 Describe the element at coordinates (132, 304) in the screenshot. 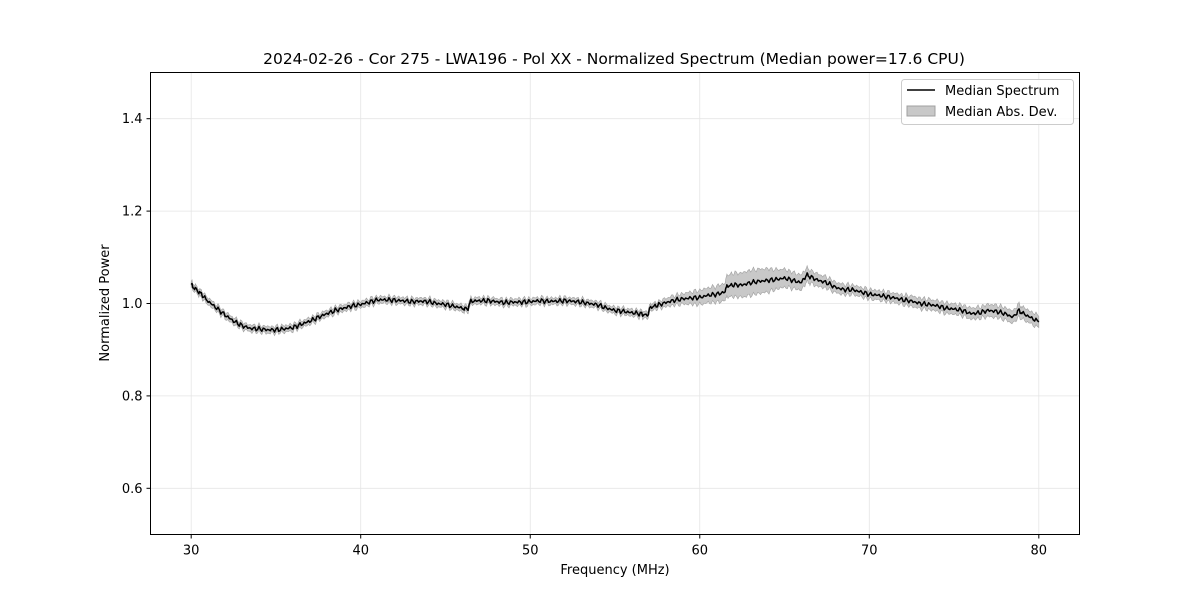

I see `y-tick-label: 1.0` at that location.